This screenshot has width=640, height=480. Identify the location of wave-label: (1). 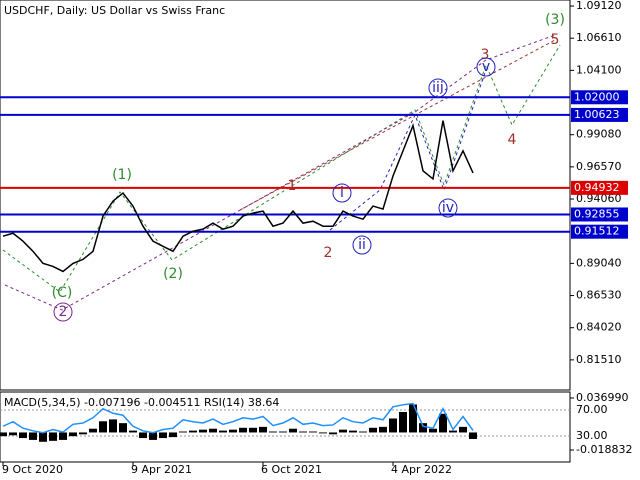
(122, 175).